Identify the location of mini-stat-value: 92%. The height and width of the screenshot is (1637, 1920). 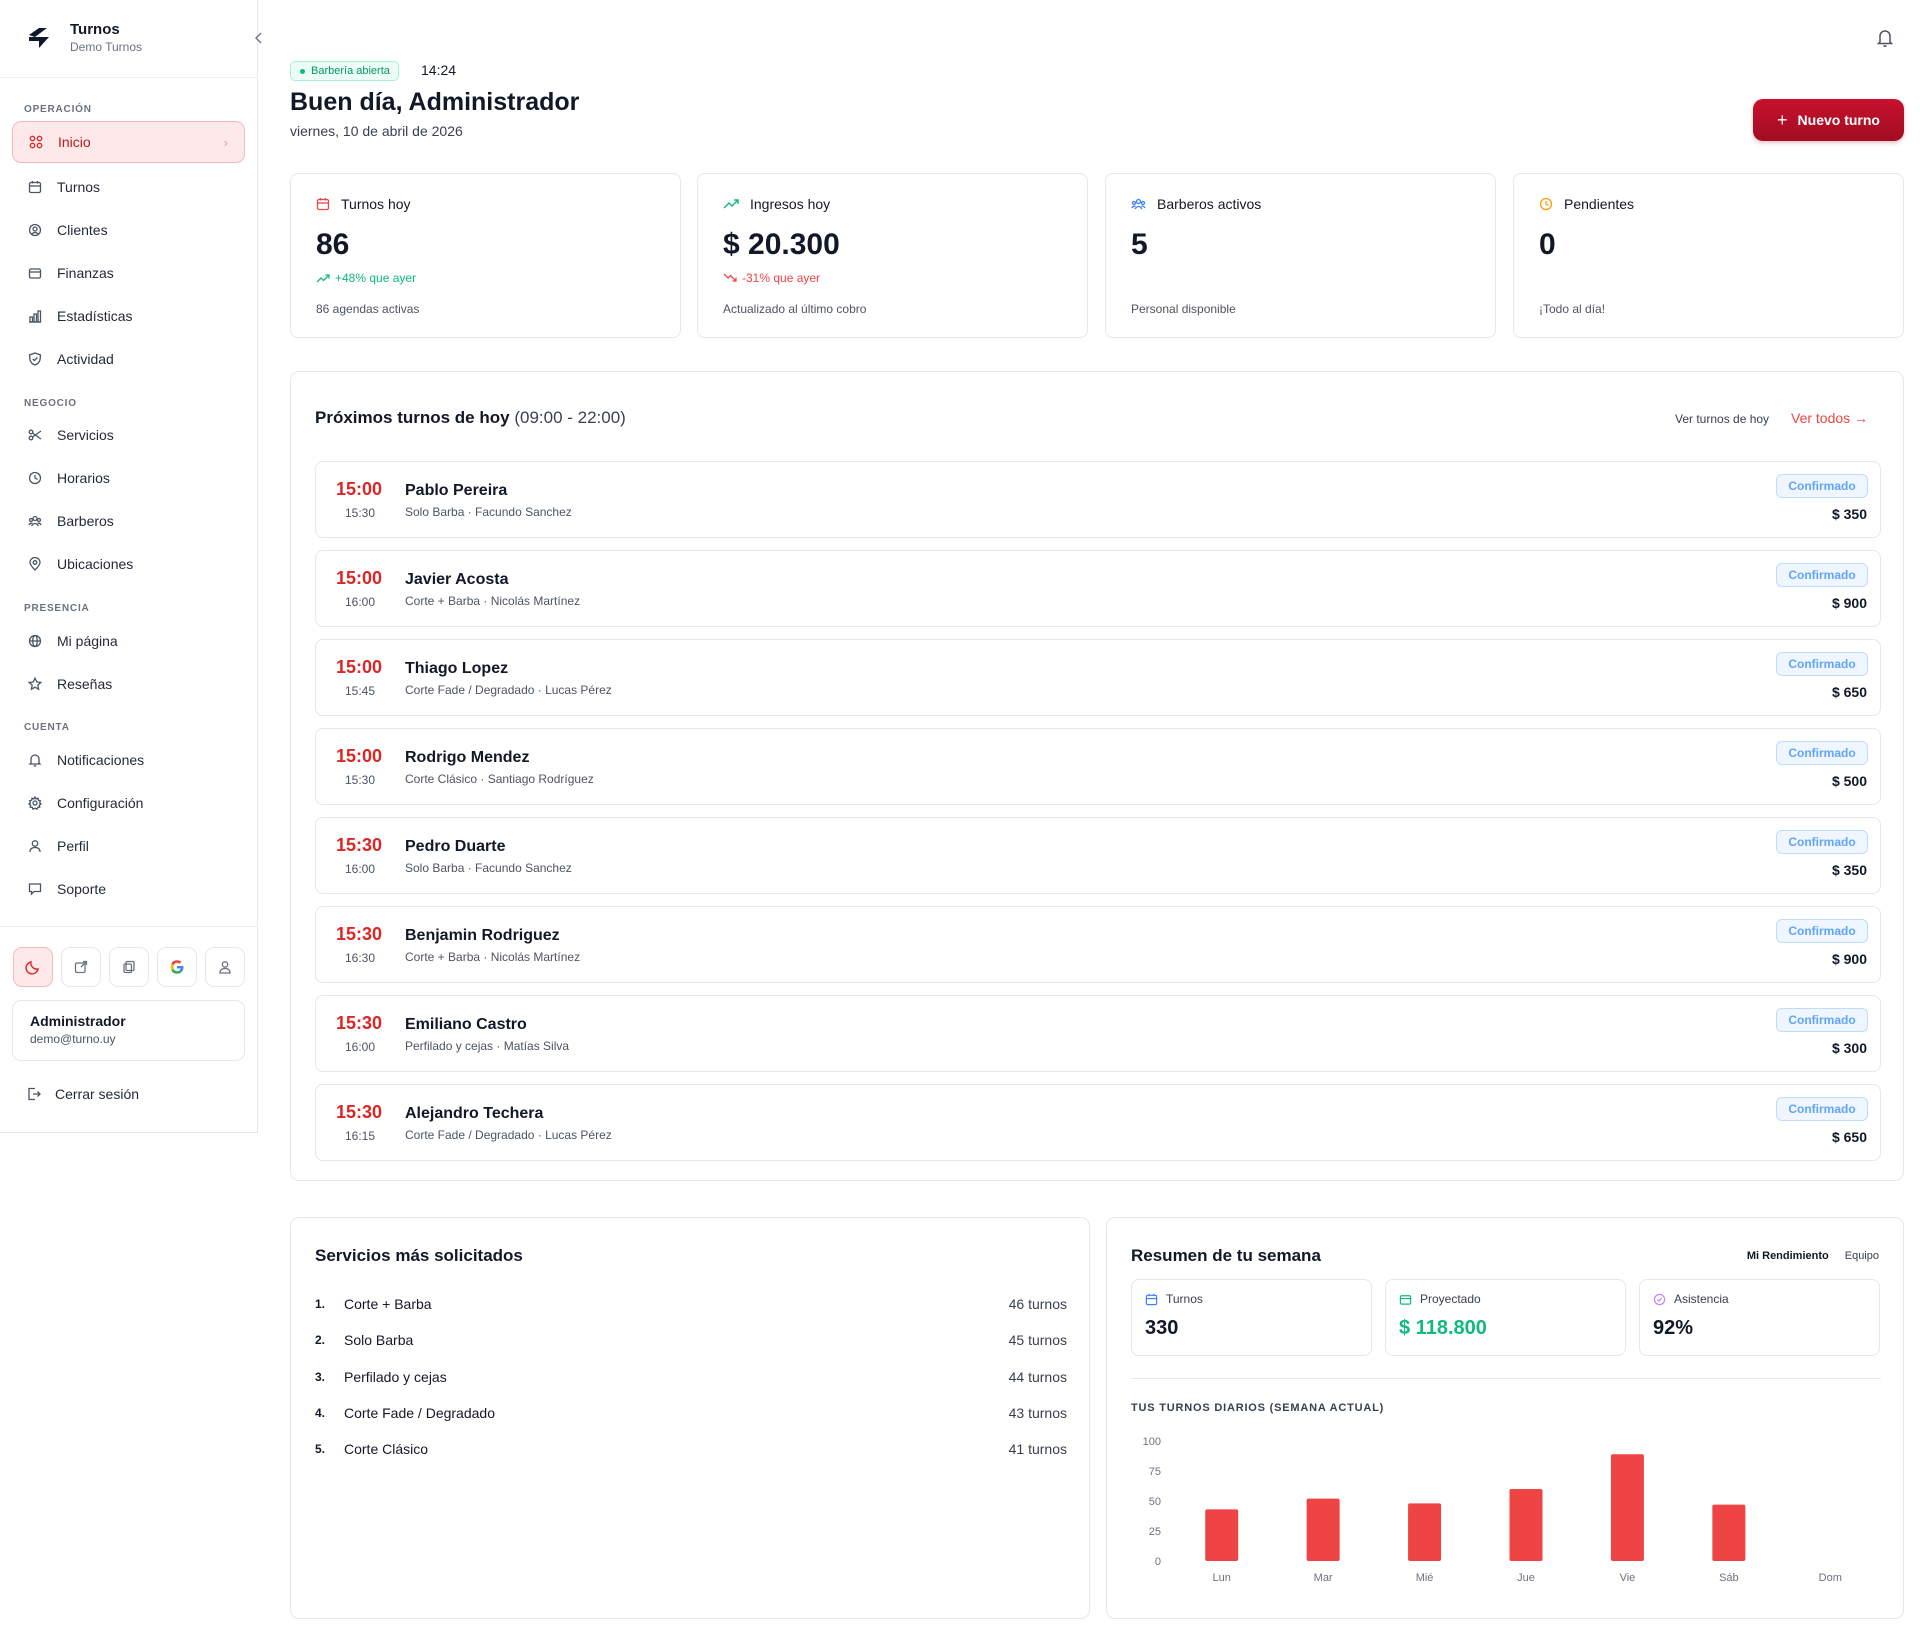
(1673, 1328).